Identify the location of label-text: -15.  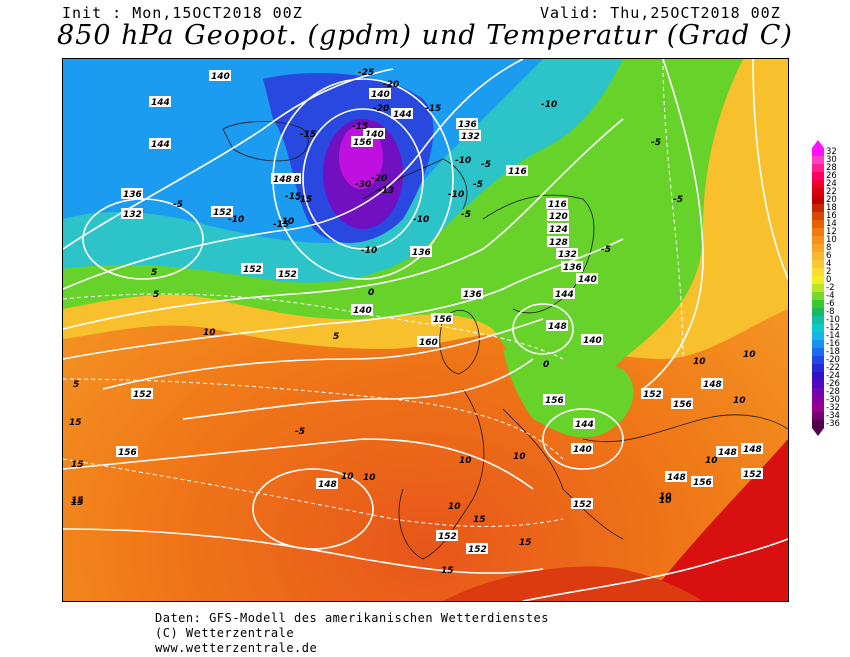
(304, 200).